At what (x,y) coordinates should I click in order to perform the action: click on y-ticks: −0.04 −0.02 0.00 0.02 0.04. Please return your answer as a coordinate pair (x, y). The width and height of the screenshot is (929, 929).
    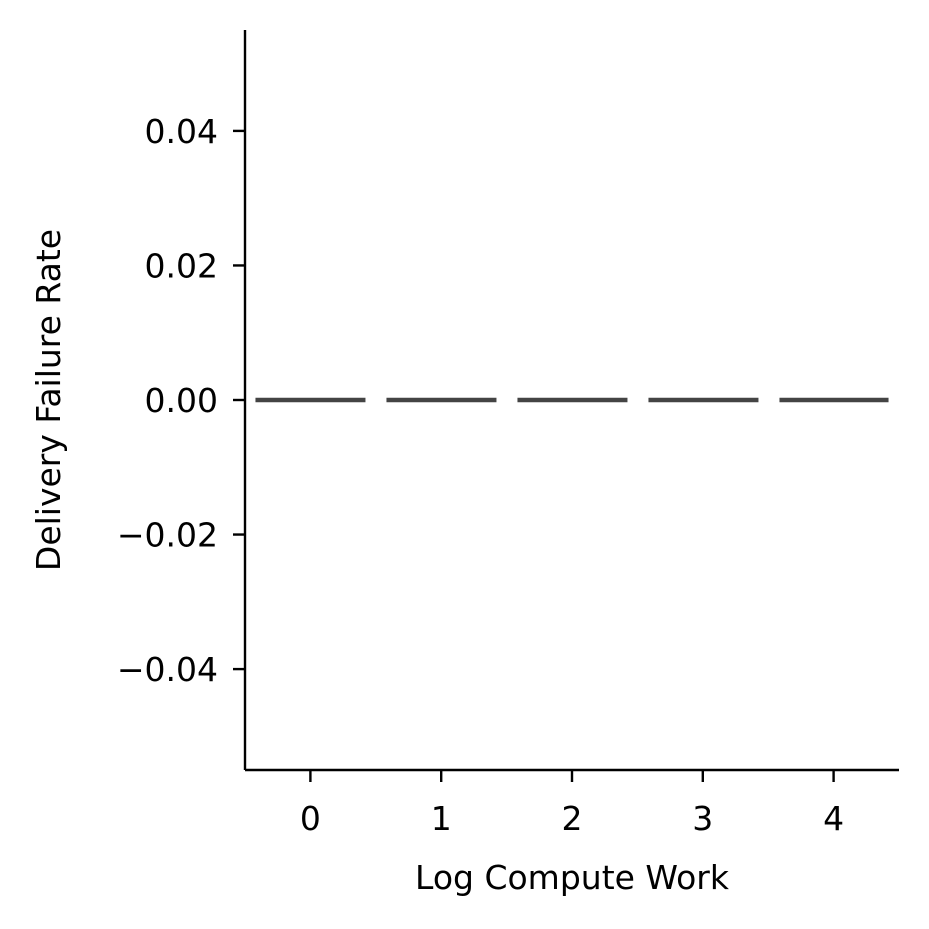
    Looking at the image, I should click on (181, 400).